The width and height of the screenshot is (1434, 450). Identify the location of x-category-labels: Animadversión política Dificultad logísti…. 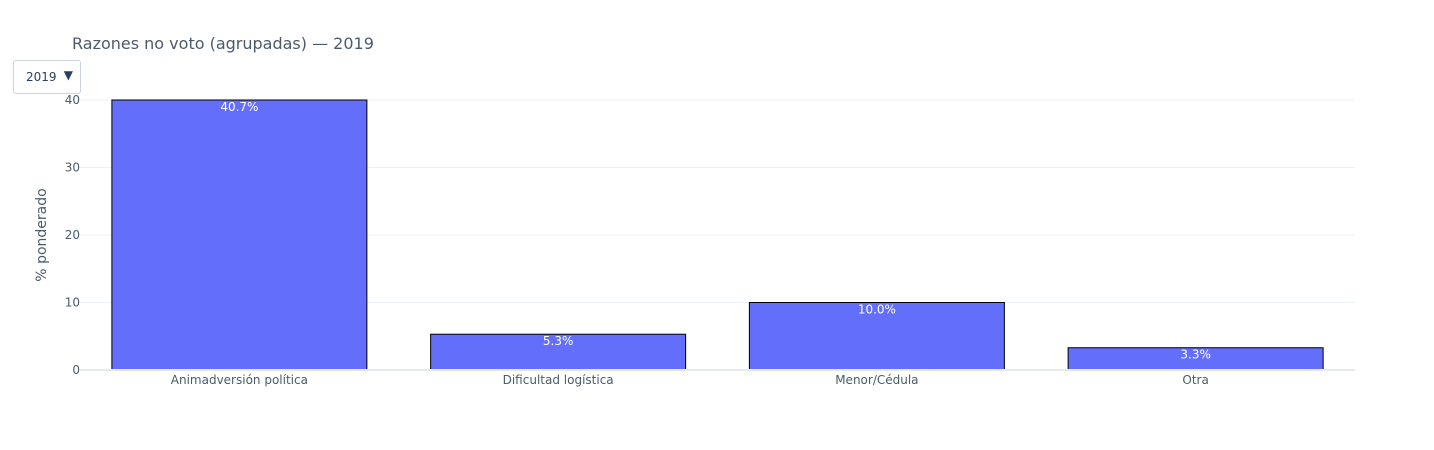
(690, 380).